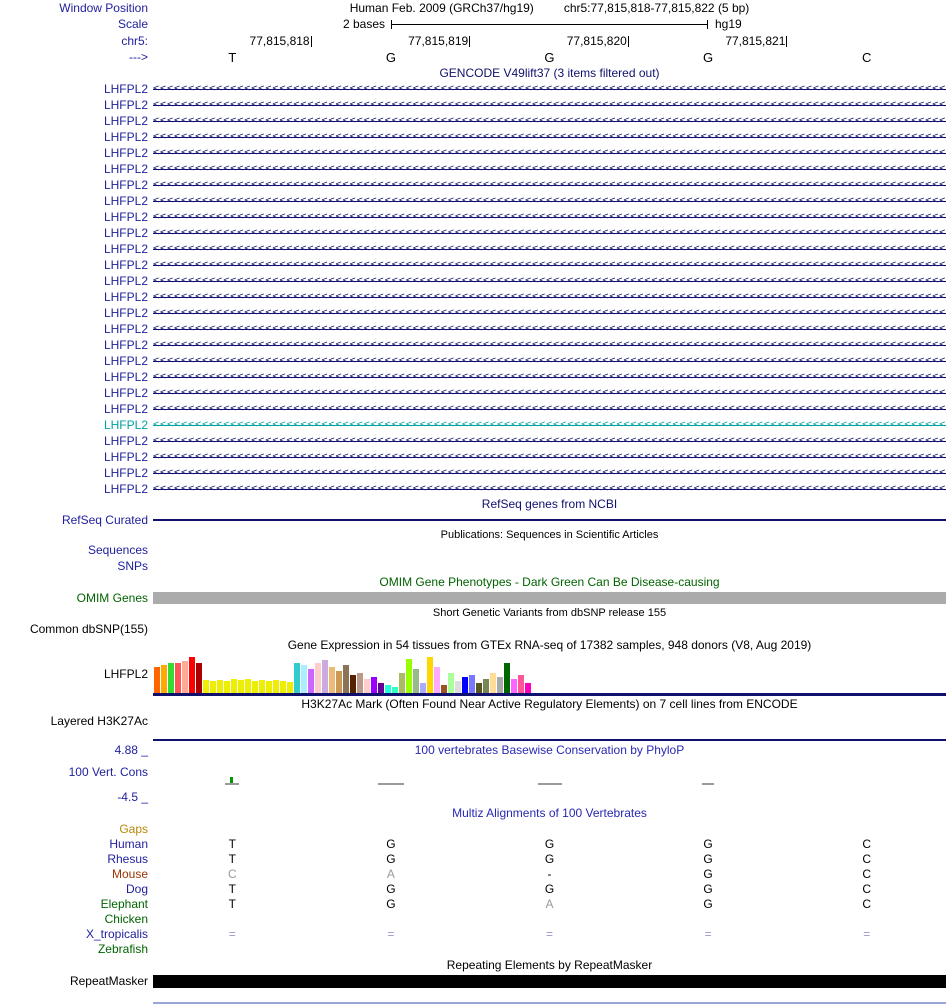 This screenshot has height=1006, width=950. What do you see at coordinates (475, 889) in the screenshot?
I see `alignment-row: Dog T G G G C` at bounding box center [475, 889].